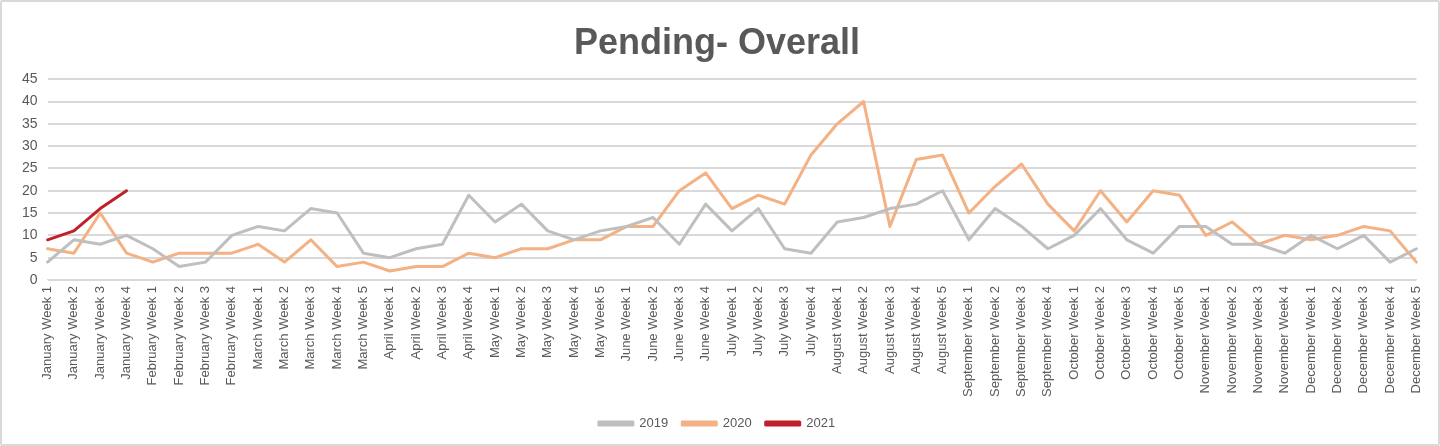 The image size is (1440, 446). What do you see at coordinates (836, 329) in the screenshot?
I see `x-tick-label: August Week 1` at bounding box center [836, 329].